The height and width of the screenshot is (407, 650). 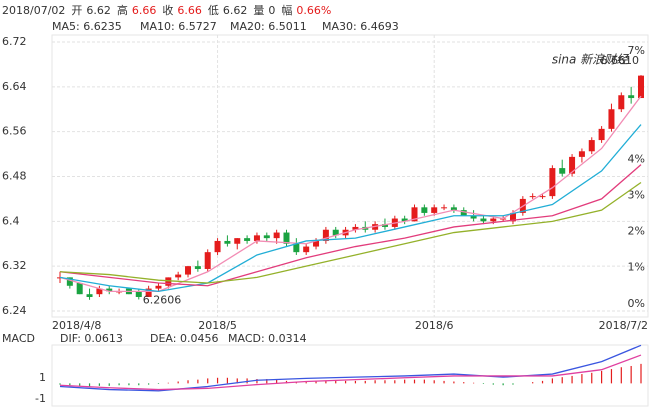 What do you see at coordinates (267, 338) in the screenshot?
I see `macd-legend: MACD: 0.0314` at bounding box center [267, 338].